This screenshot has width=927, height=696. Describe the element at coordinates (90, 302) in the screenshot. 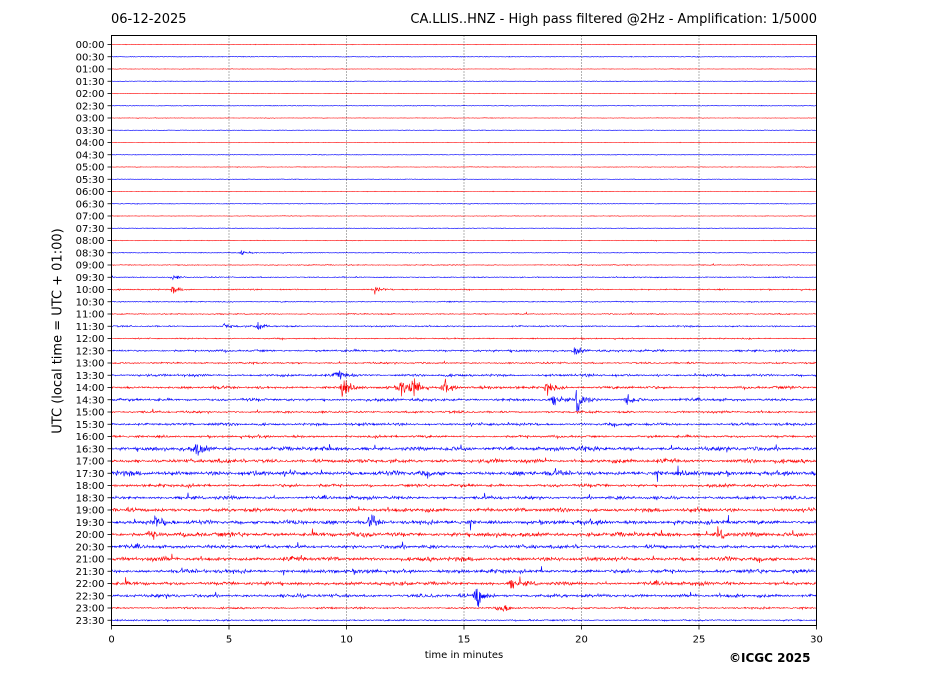

I see `y-tick-label-1030: 10:30` at that location.